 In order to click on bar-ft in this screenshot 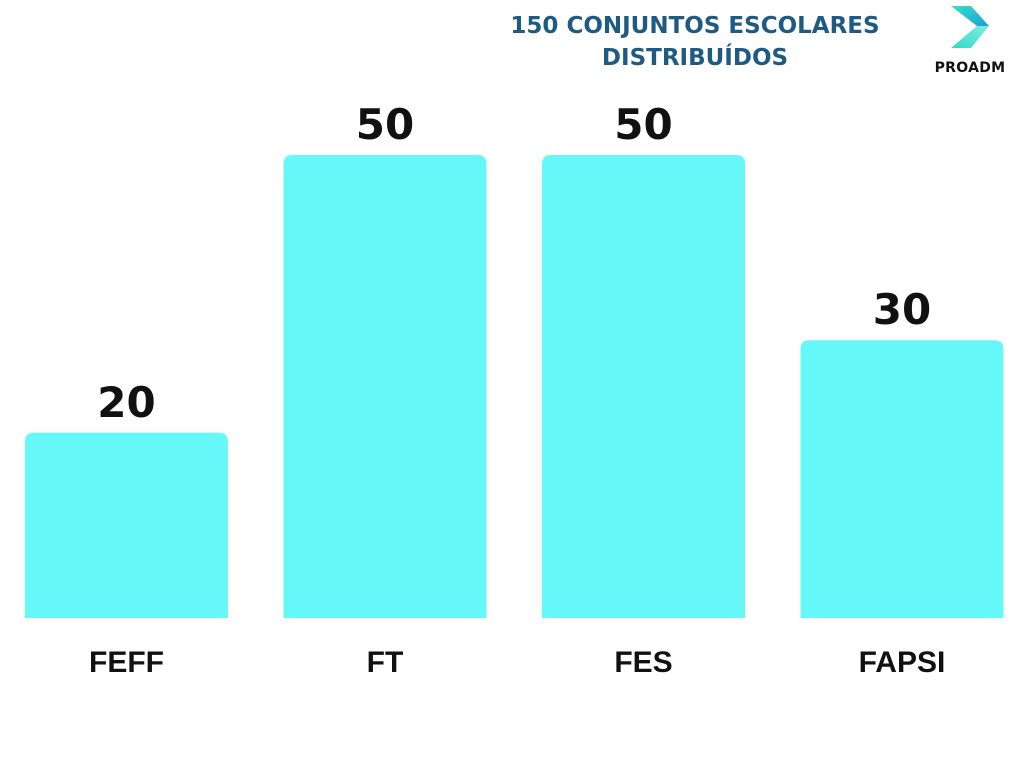, I will do `click(385, 386)`.